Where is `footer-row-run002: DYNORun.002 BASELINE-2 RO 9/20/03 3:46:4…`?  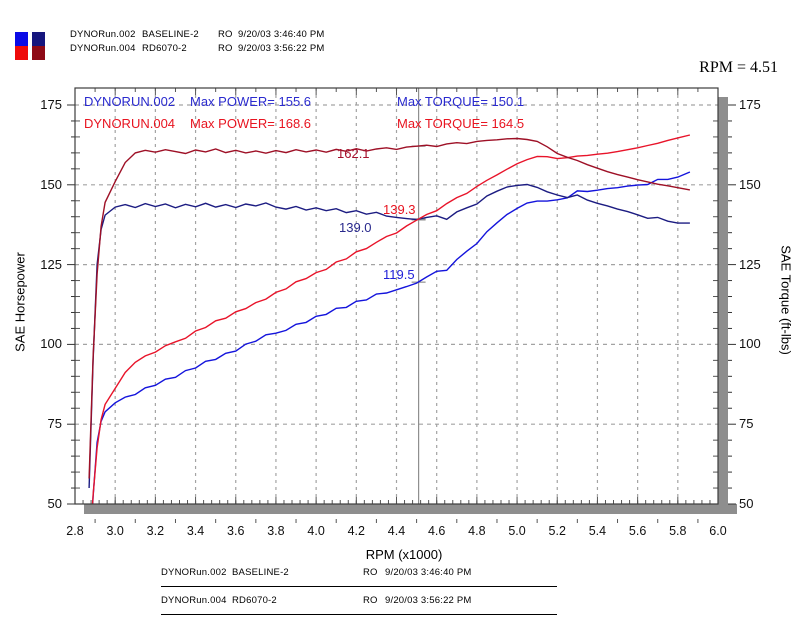 footer-row-run002: DYNORun.002 BASELINE-2 RO 9/20/03 3:46:4… is located at coordinates (359, 575).